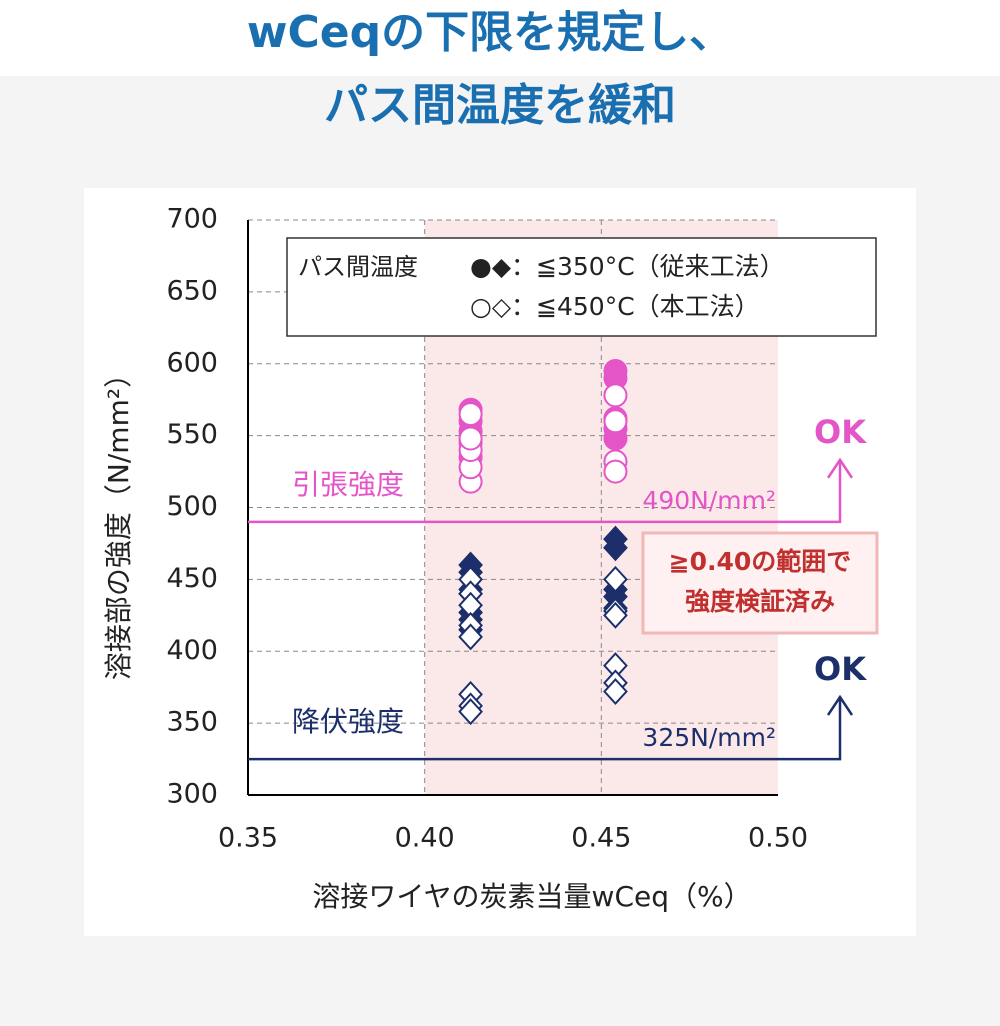 The width and height of the screenshot is (1000, 1026). What do you see at coordinates (248, 838) in the screenshot?
I see `x-tick-label: 0.35` at bounding box center [248, 838].